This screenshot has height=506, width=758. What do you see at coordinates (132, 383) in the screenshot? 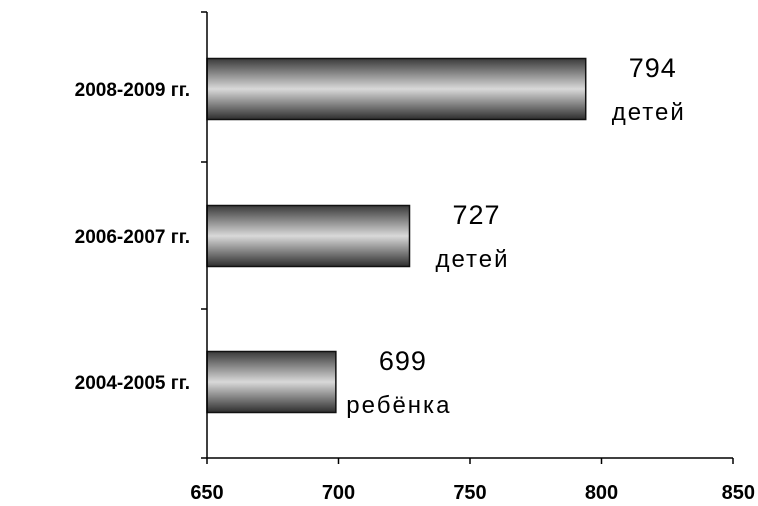
I see `category-label-2: 2004-2005 гг.` at bounding box center [132, 383].